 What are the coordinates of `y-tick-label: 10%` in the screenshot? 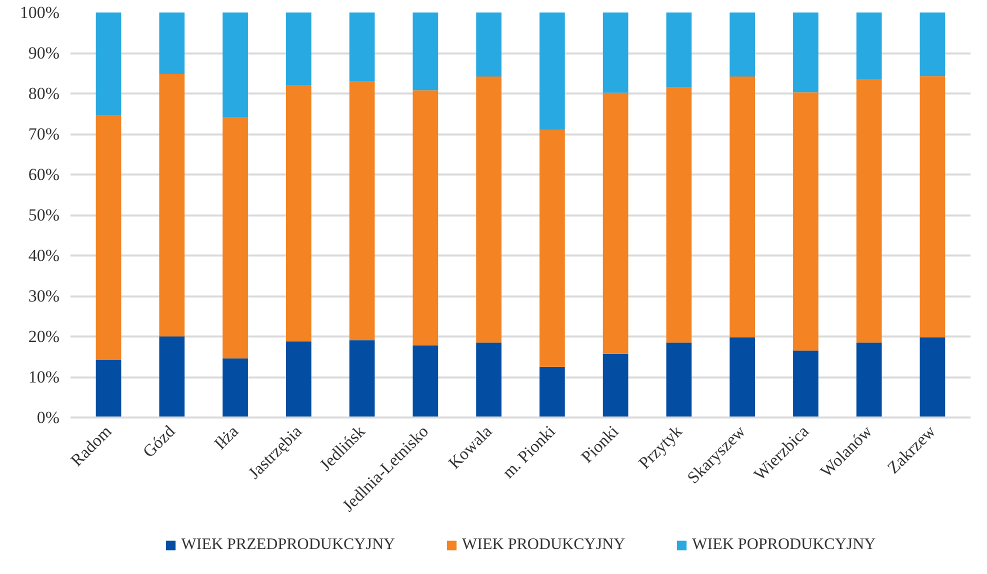 It's located at (44, 377).